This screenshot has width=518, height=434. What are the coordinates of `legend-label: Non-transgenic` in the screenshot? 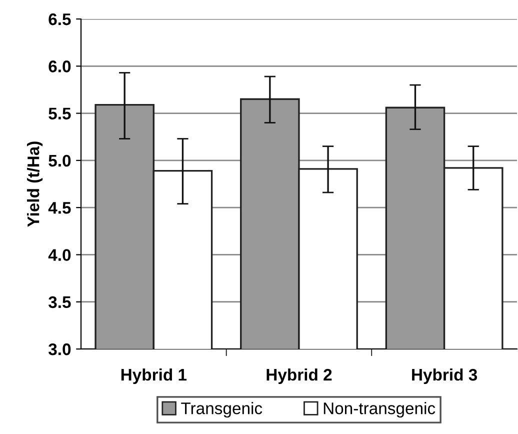 It's located at (380, 410).